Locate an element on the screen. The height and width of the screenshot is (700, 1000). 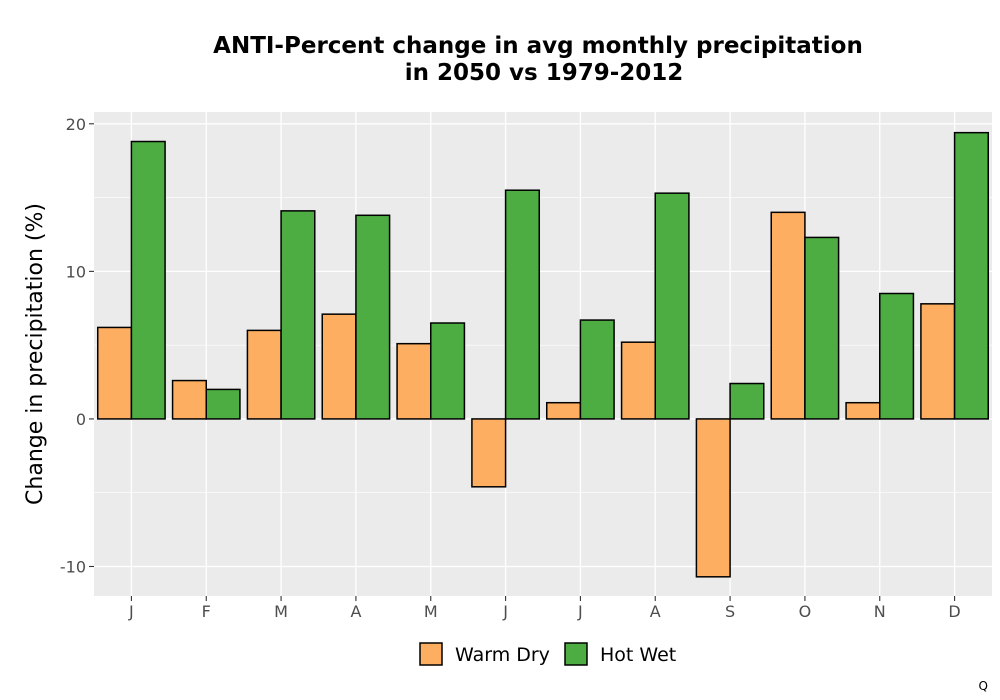
y-tick-label: 10 is located at coordinates (76, 271).